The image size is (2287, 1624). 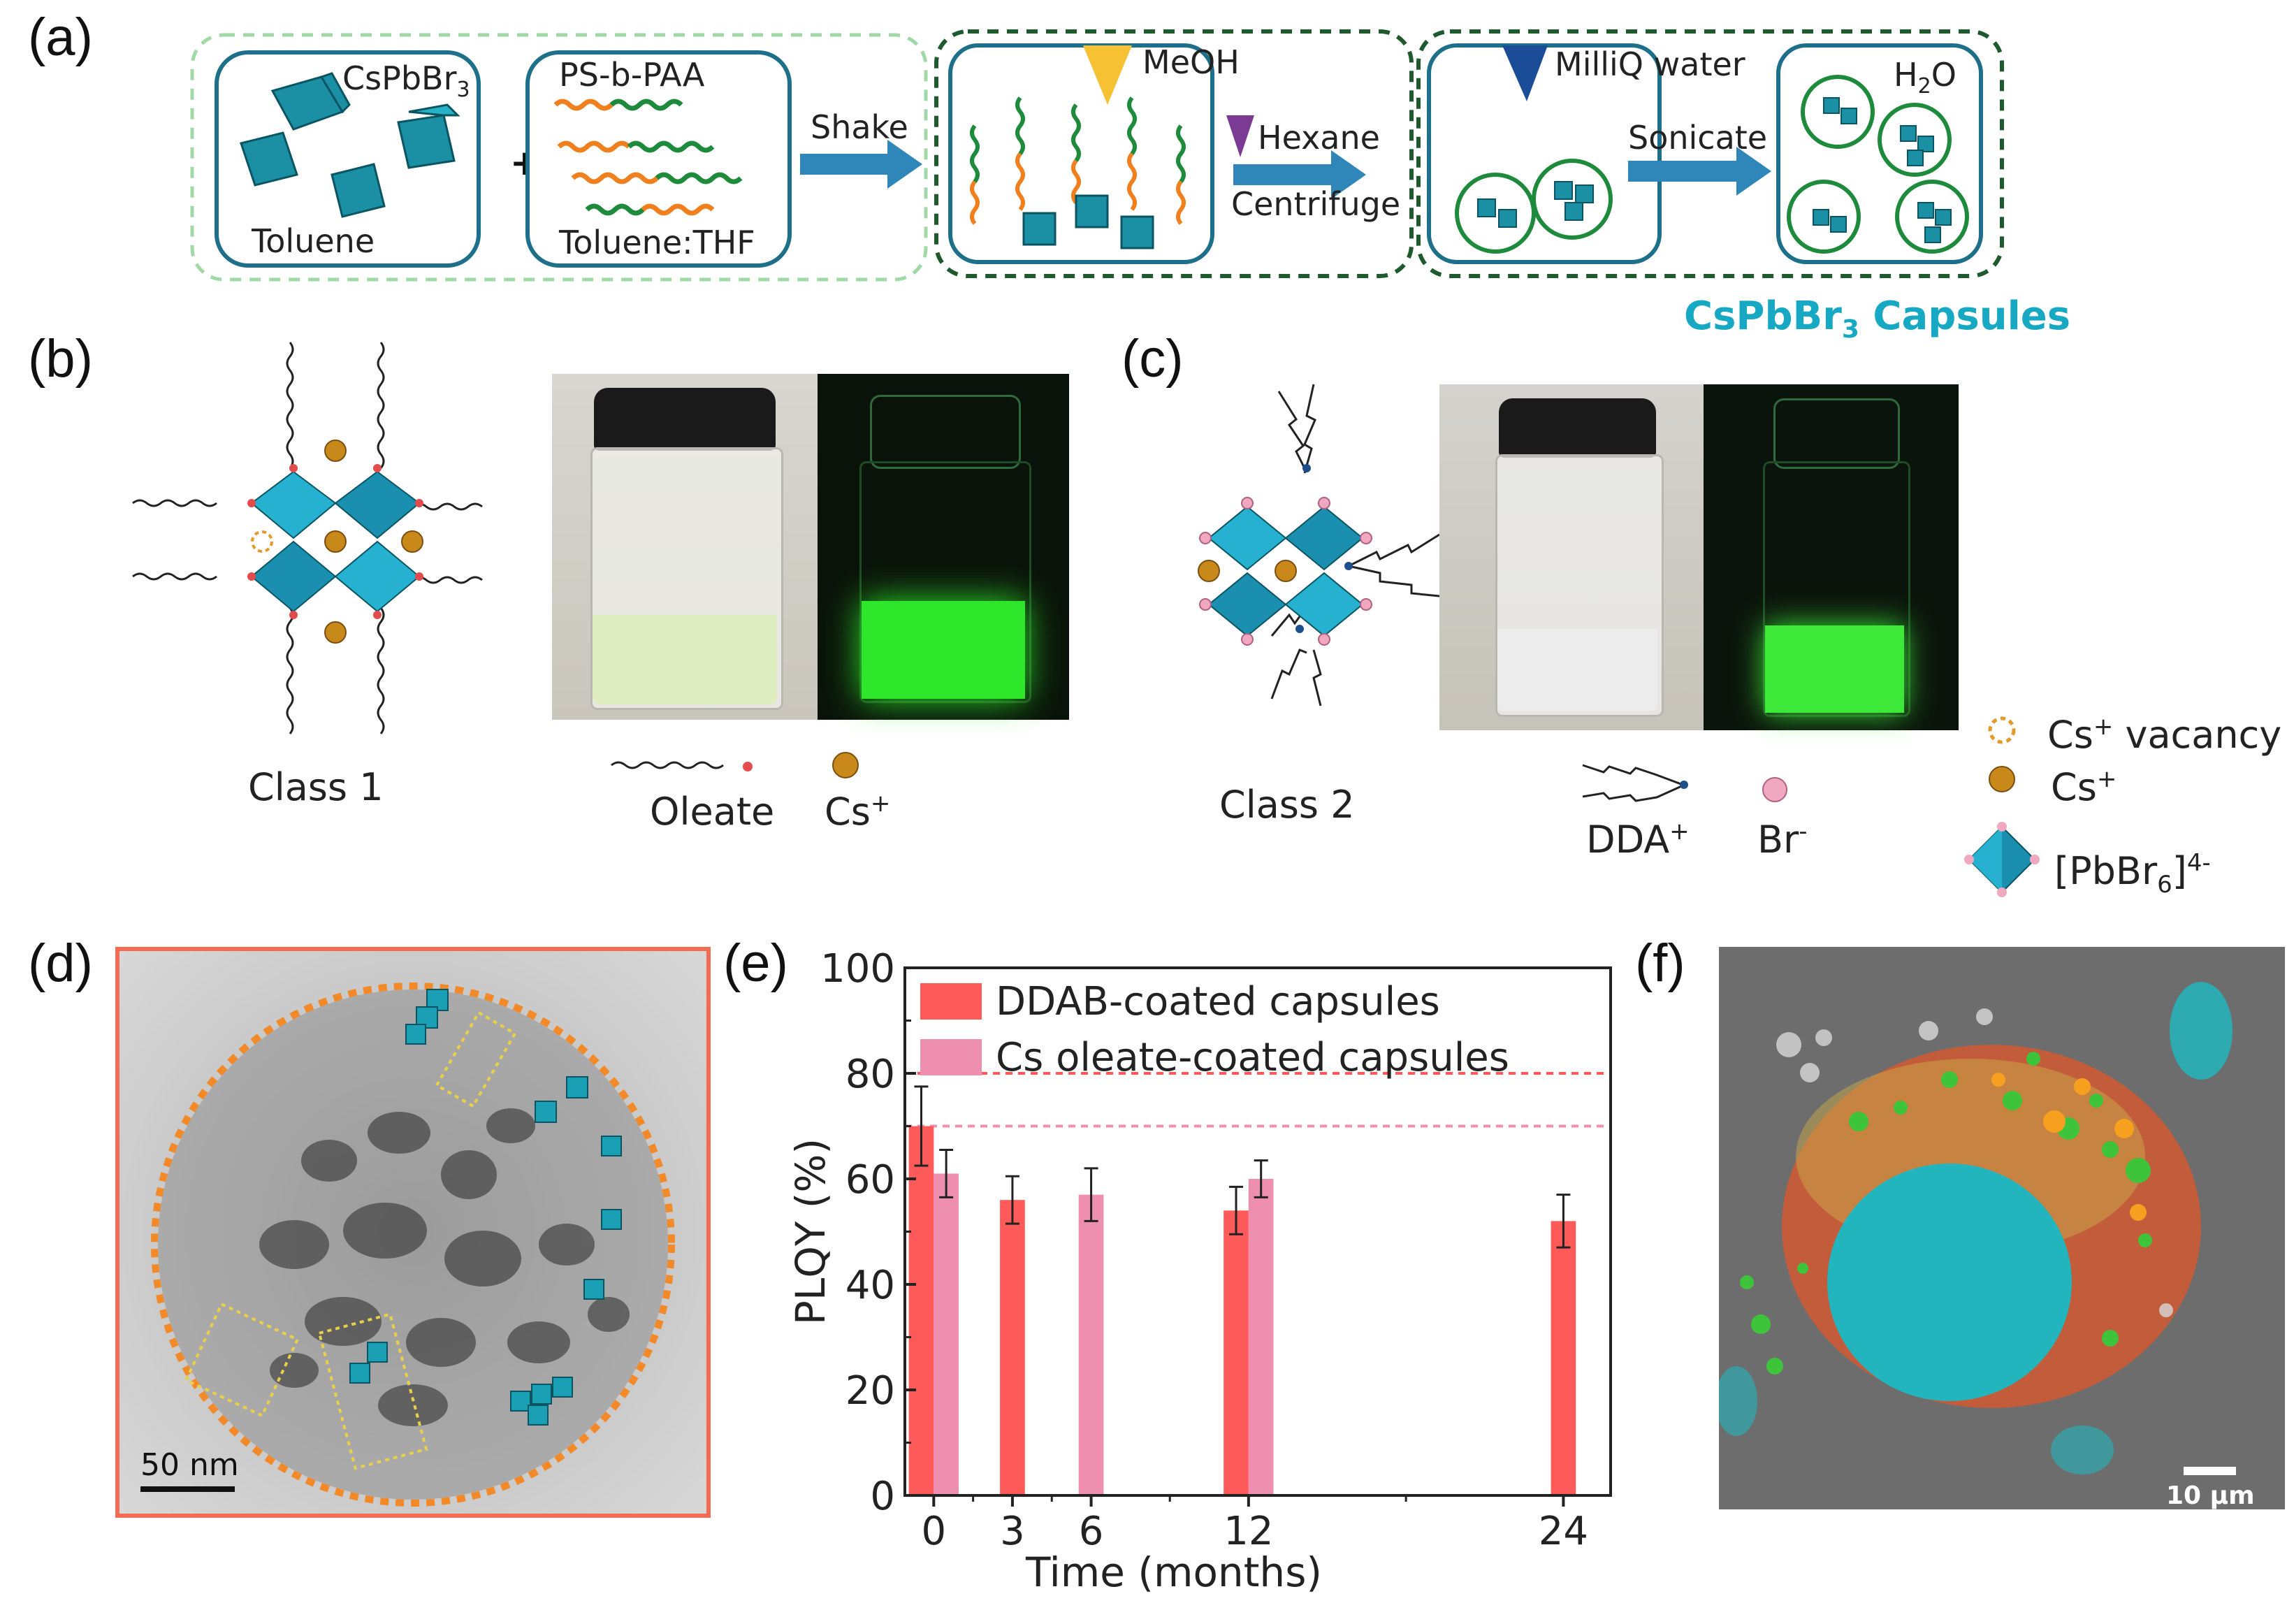 I want to click on x-tick-label: 24, so click(x=1563, y=1532).